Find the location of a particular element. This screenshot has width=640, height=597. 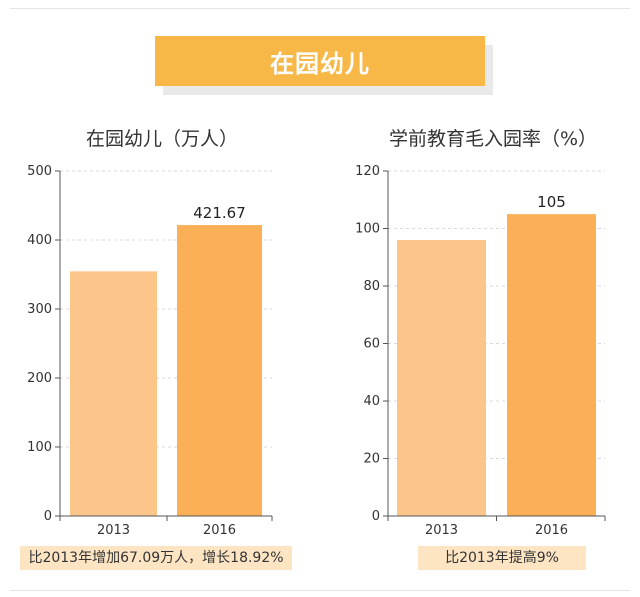

rate-bar-2016 is located at coordinates (551, 365).